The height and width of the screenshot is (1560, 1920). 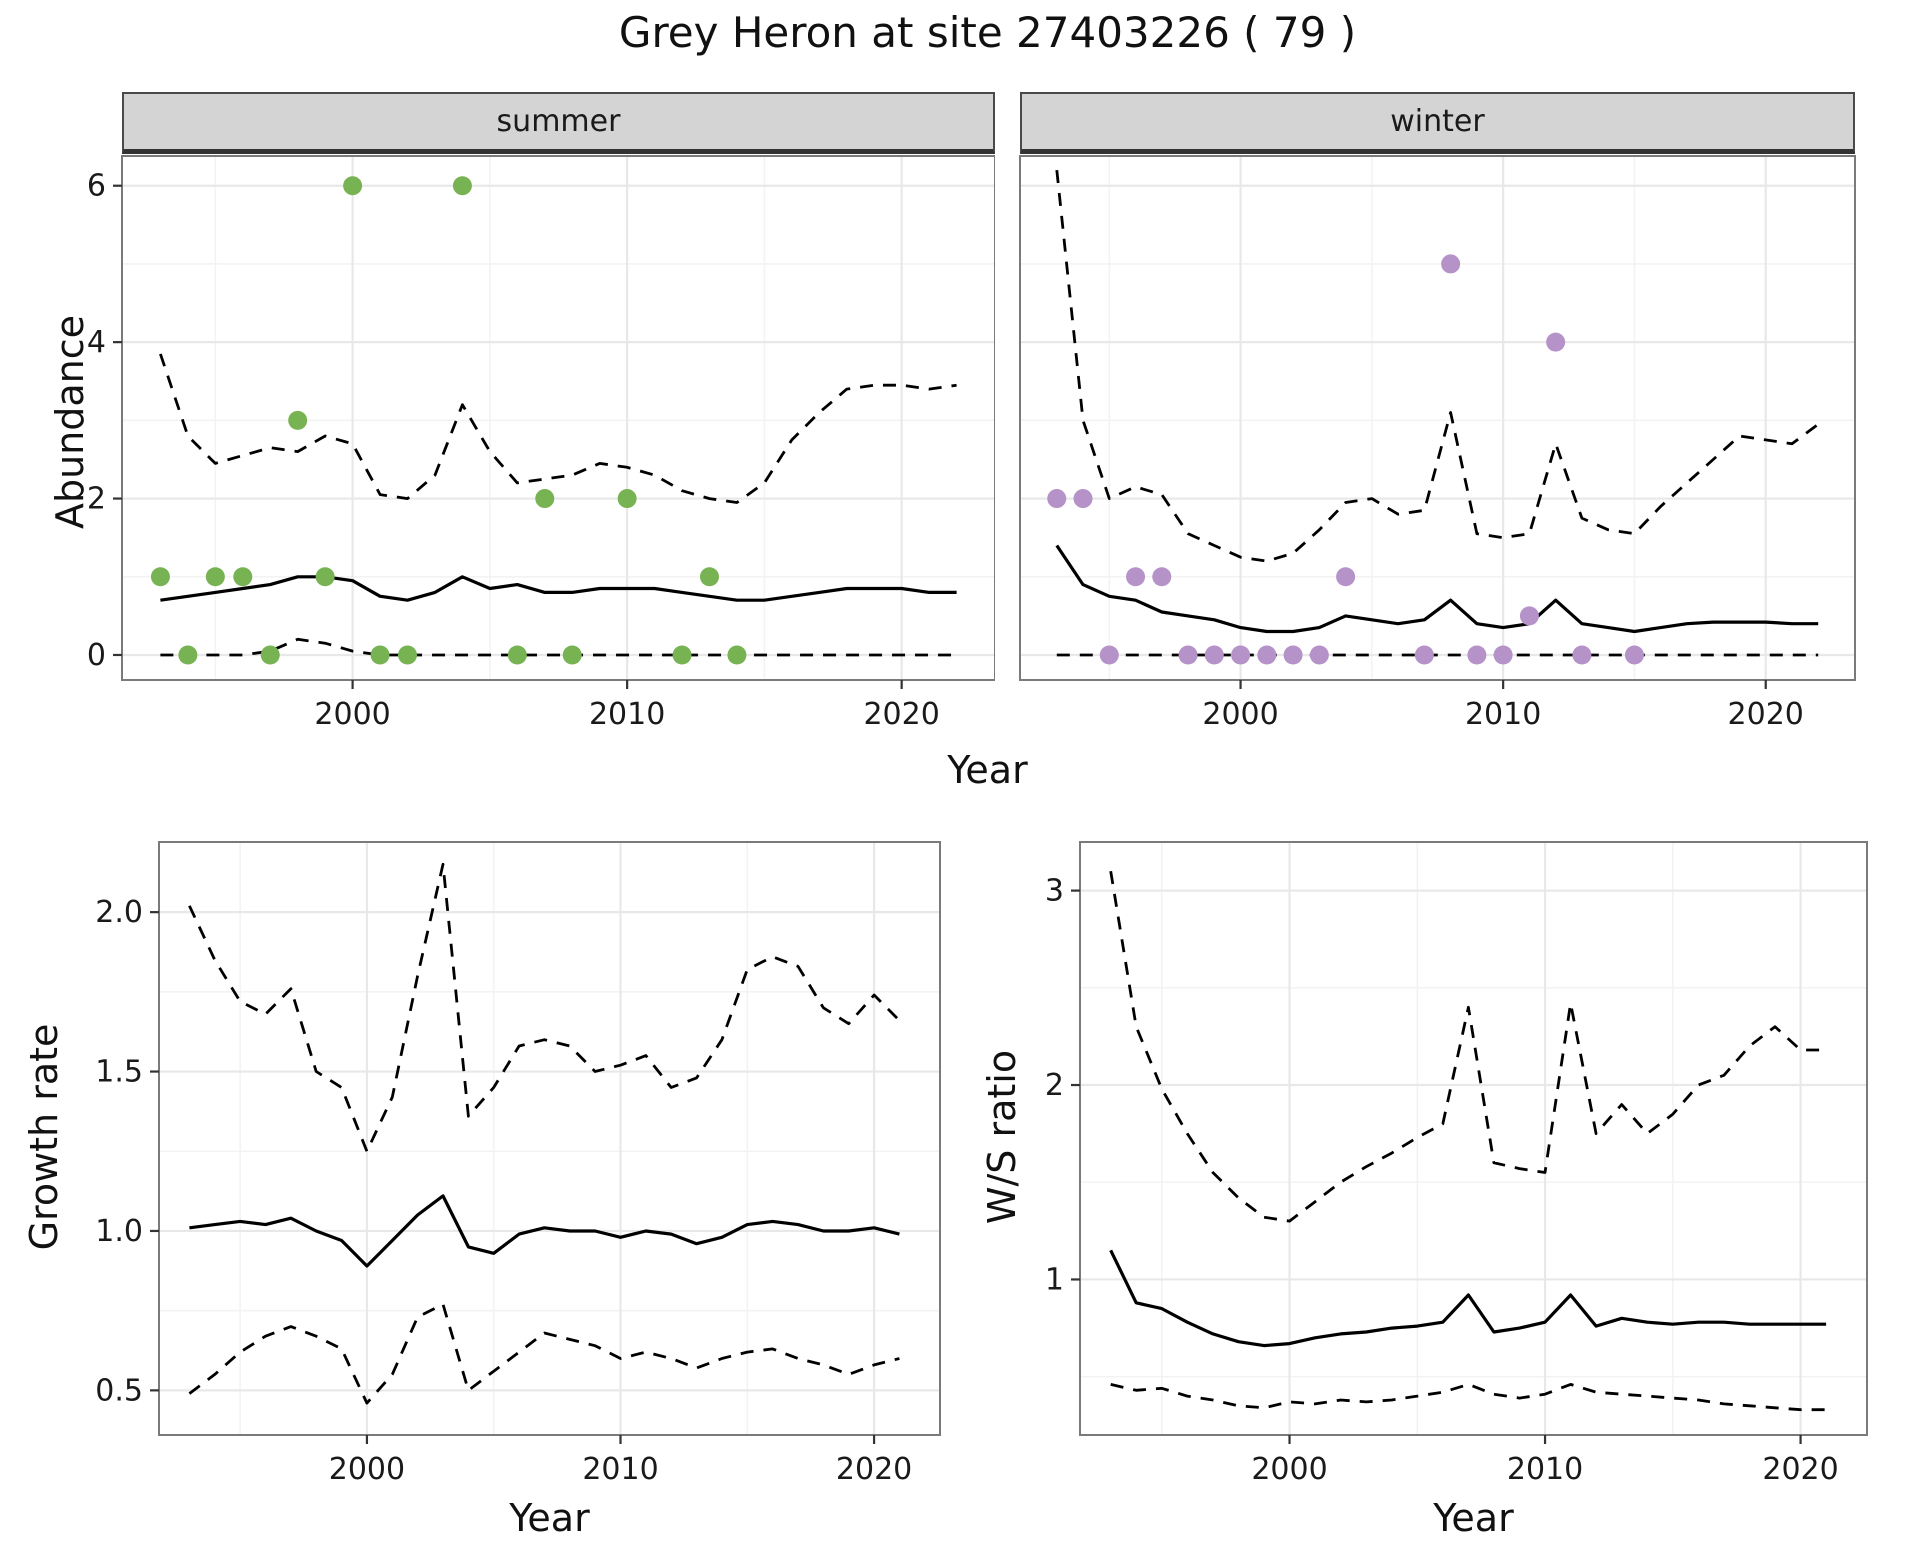 What do you see at coordinates (44, 1137) in the screenshot?
I see `growth-rate-axis-label: Growth rate` at bounding box center [44, 1137].